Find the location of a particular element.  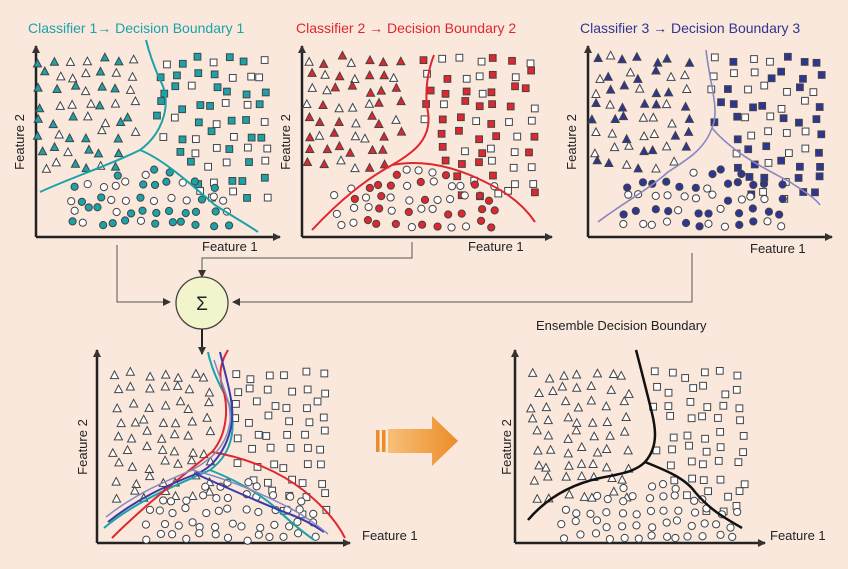

panel3-xlabel: Feature 1 is located at coordinates (778, 248).